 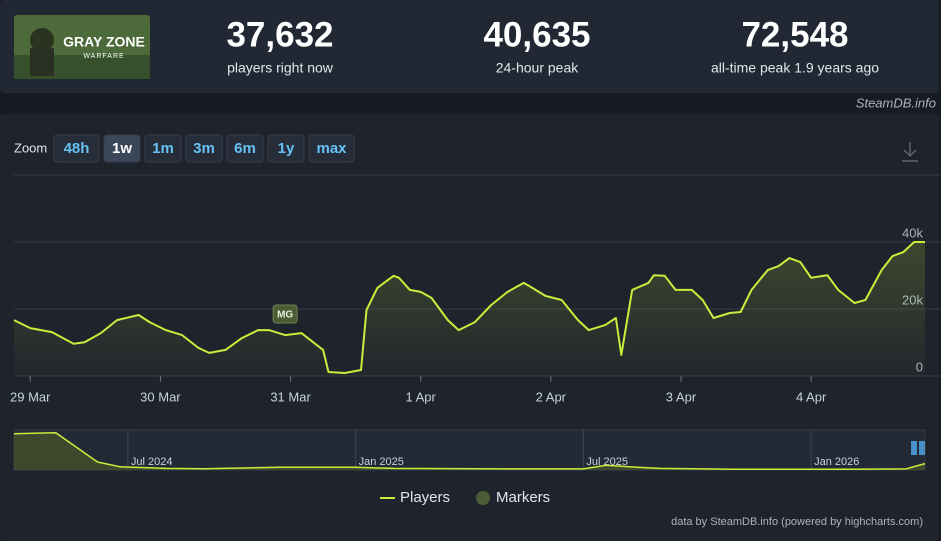 What do you see at coordinates (811, 396) in the screenshot?
I see `x-tick-label: 4 Apr` at bounding box center [811, 396].